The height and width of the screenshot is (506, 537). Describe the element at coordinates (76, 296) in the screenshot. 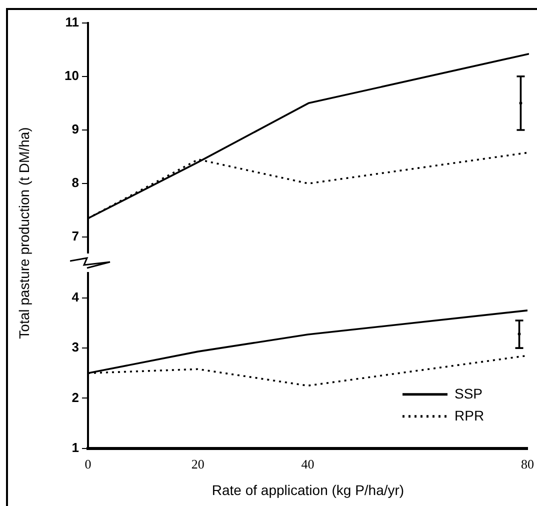

I see `y-tick-label: 4` at that location.